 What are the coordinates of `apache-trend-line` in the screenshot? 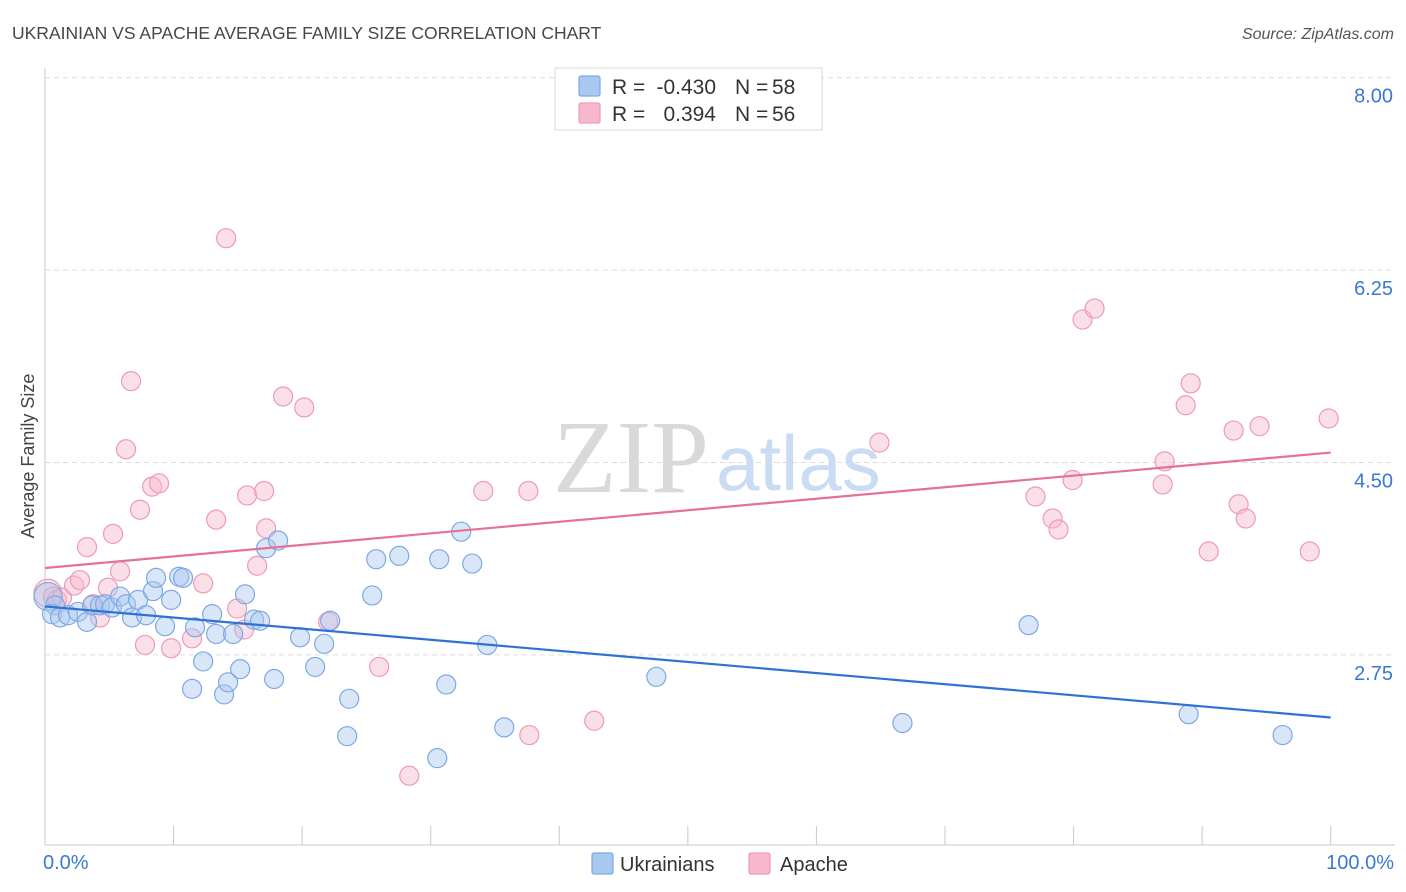 It's located at (687, 510).